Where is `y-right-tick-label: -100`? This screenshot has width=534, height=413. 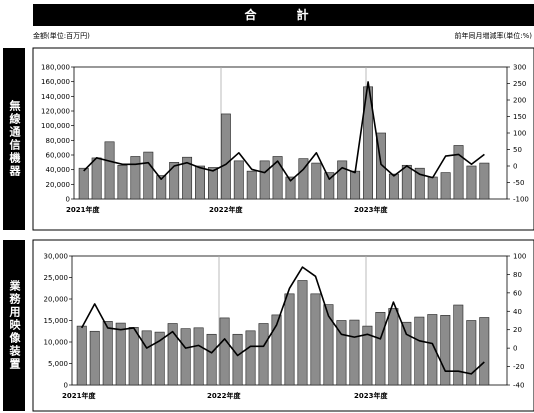
y-right-tick-label: -100 is located at coordinates (521, 200).